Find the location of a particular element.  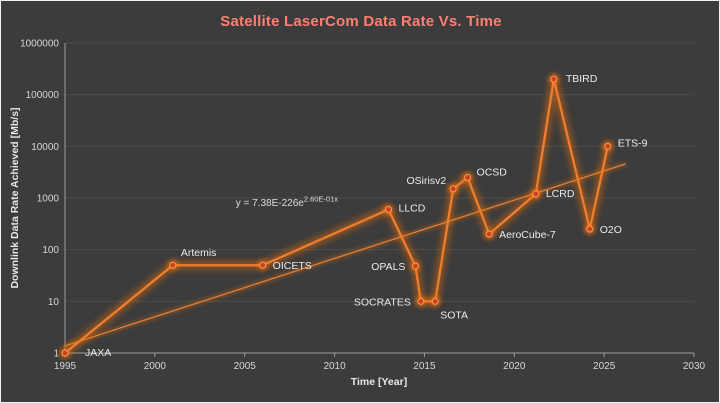

data-point-label: OCSD is located at coordinates (492, 172).